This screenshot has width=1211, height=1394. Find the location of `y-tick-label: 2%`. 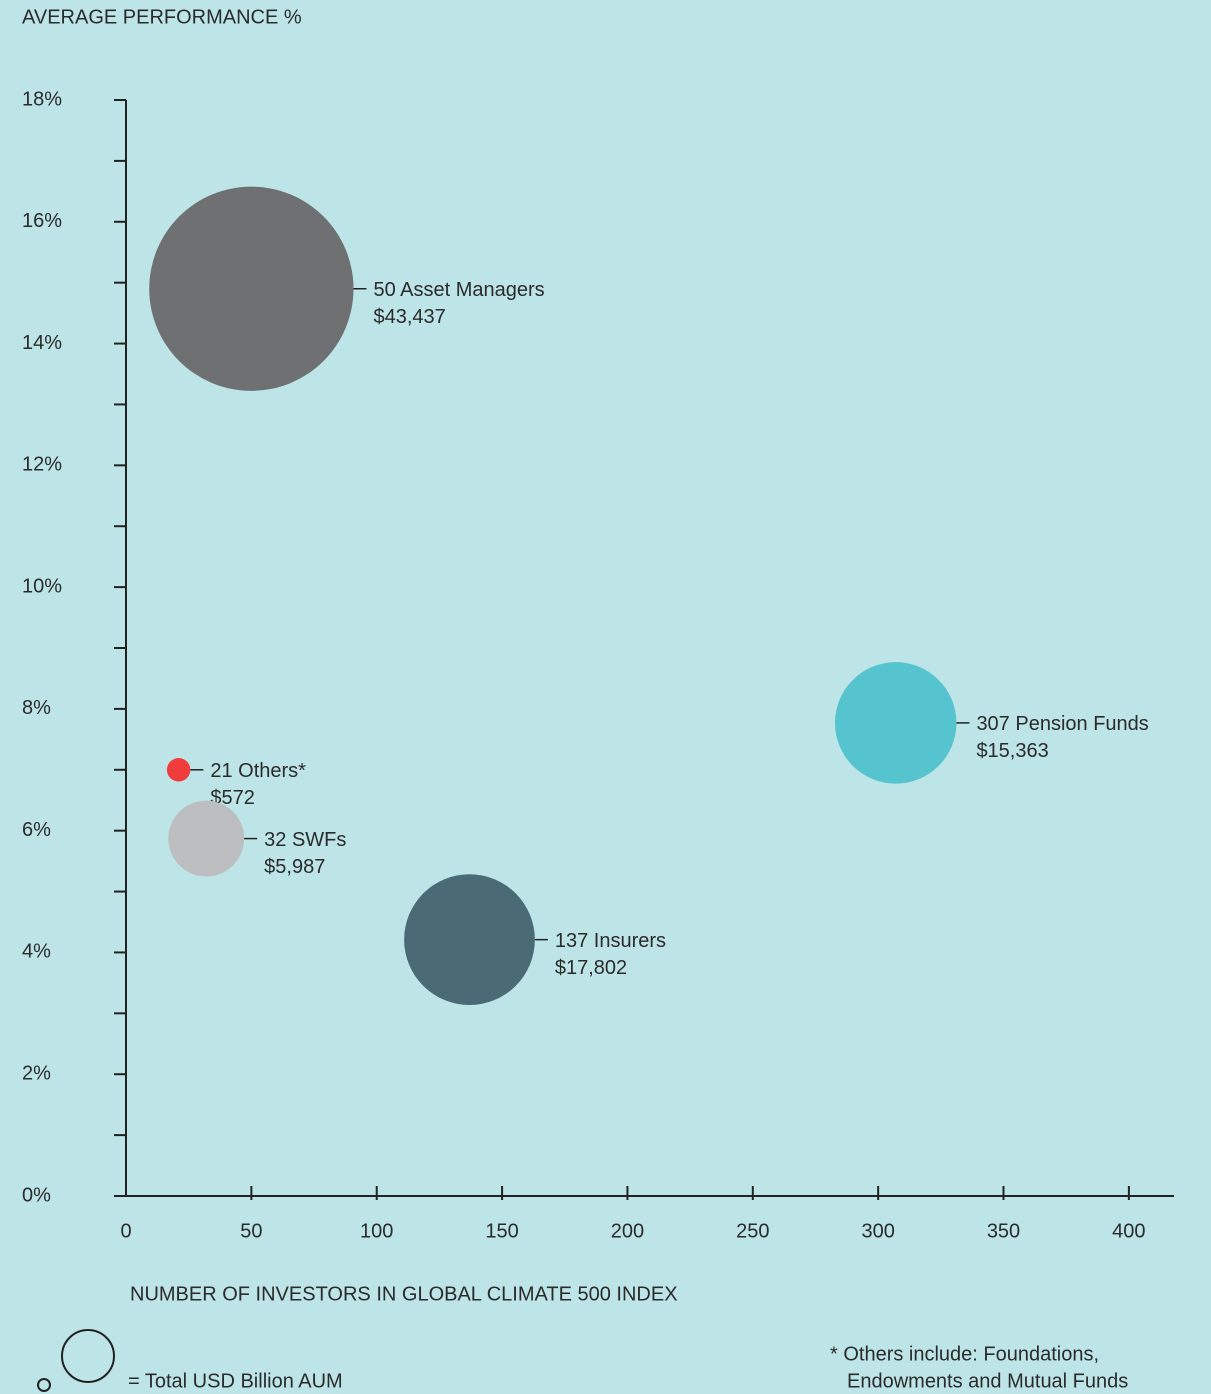

y-tick-label: 2% is located at coordinates (36, 1074).